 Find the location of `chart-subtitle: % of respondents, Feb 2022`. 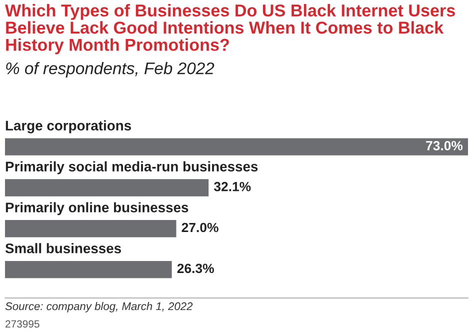

chart-subtitle: % of respondents, Feb 2022 is located at coordinates (110, 70).